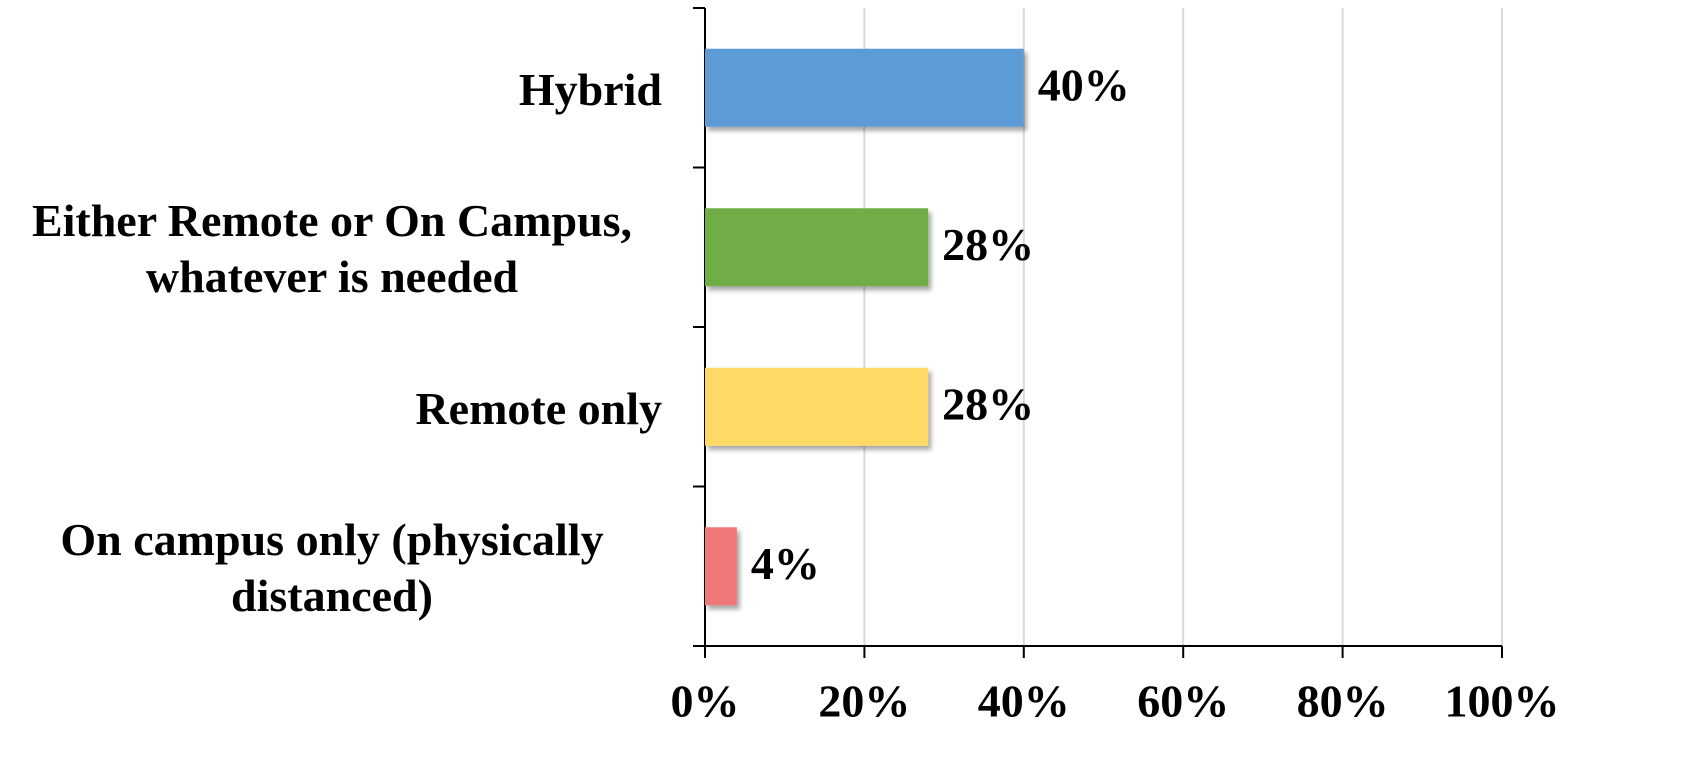  Describe the element at coordinates (1502, 701) in the screenshot. I see `x-tick-label: 100%` at that location.